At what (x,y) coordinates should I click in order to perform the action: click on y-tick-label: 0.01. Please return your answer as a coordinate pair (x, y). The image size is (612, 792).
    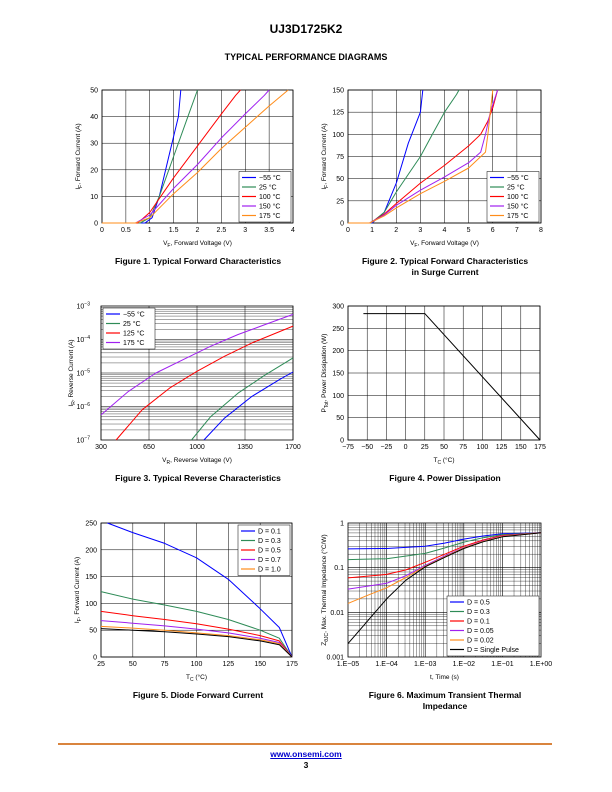
    Looking at the image, I should click on (337, 613).